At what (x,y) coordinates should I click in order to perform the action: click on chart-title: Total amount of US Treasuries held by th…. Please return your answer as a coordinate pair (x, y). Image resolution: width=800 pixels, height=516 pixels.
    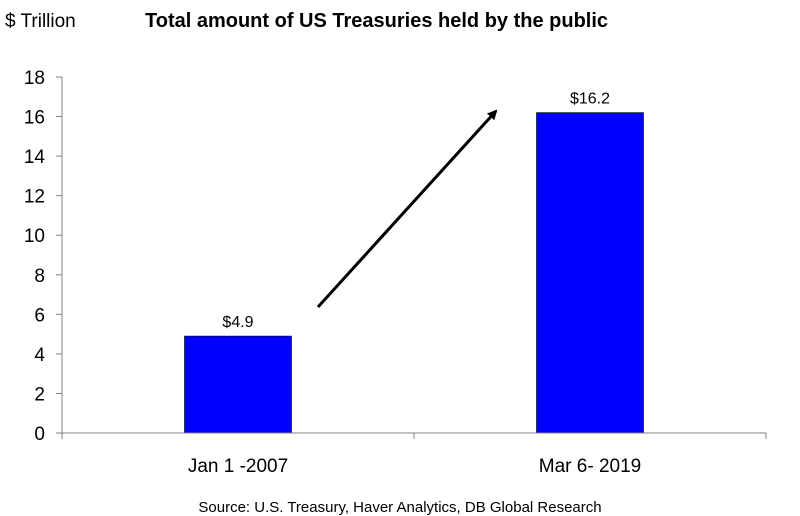
    Looking at the image, I should click on (376, 21).